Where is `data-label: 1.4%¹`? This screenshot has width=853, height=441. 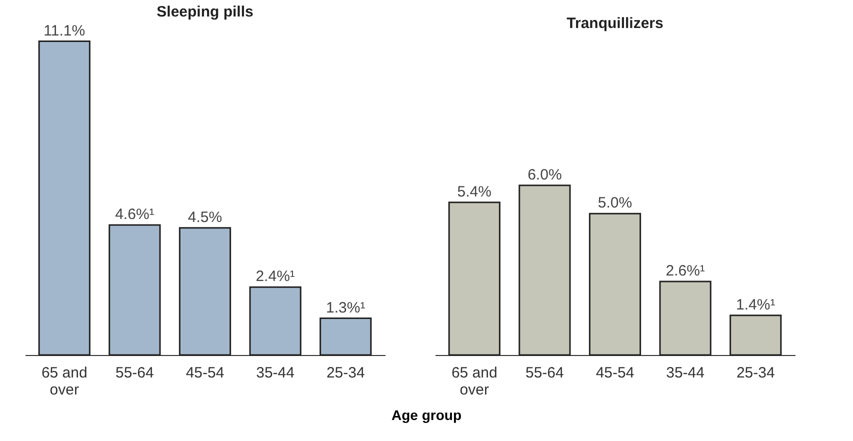 data-label: 1.4%¹ is located at coordinates (756, 305).